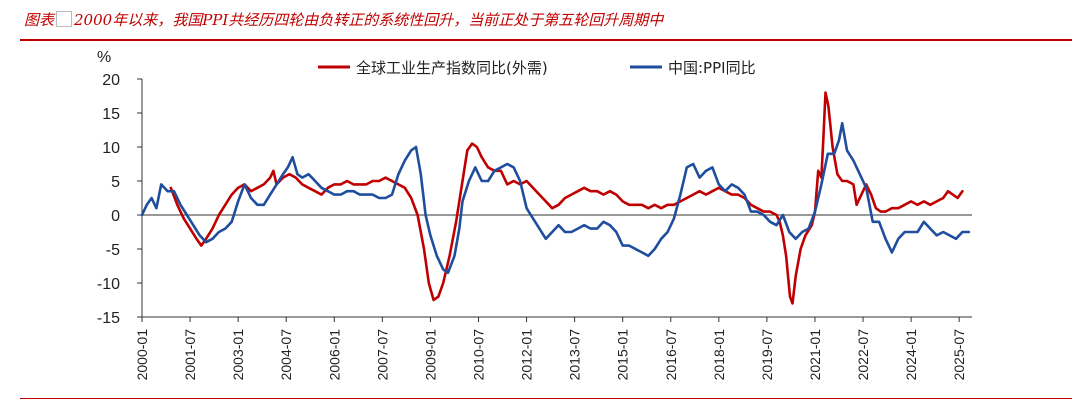 This screenshot has height=408, width=1080. What do you see at coordinates (382, 355) in the screenshot?
I see `x-tick-label: 2007-07` at bounding box center [382, 355].